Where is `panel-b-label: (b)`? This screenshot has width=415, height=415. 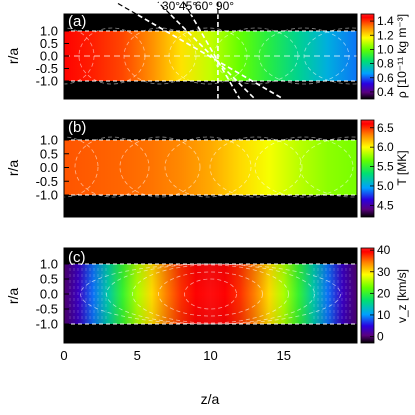
panel-b-label: (b) is located at coordinates (77, 127).